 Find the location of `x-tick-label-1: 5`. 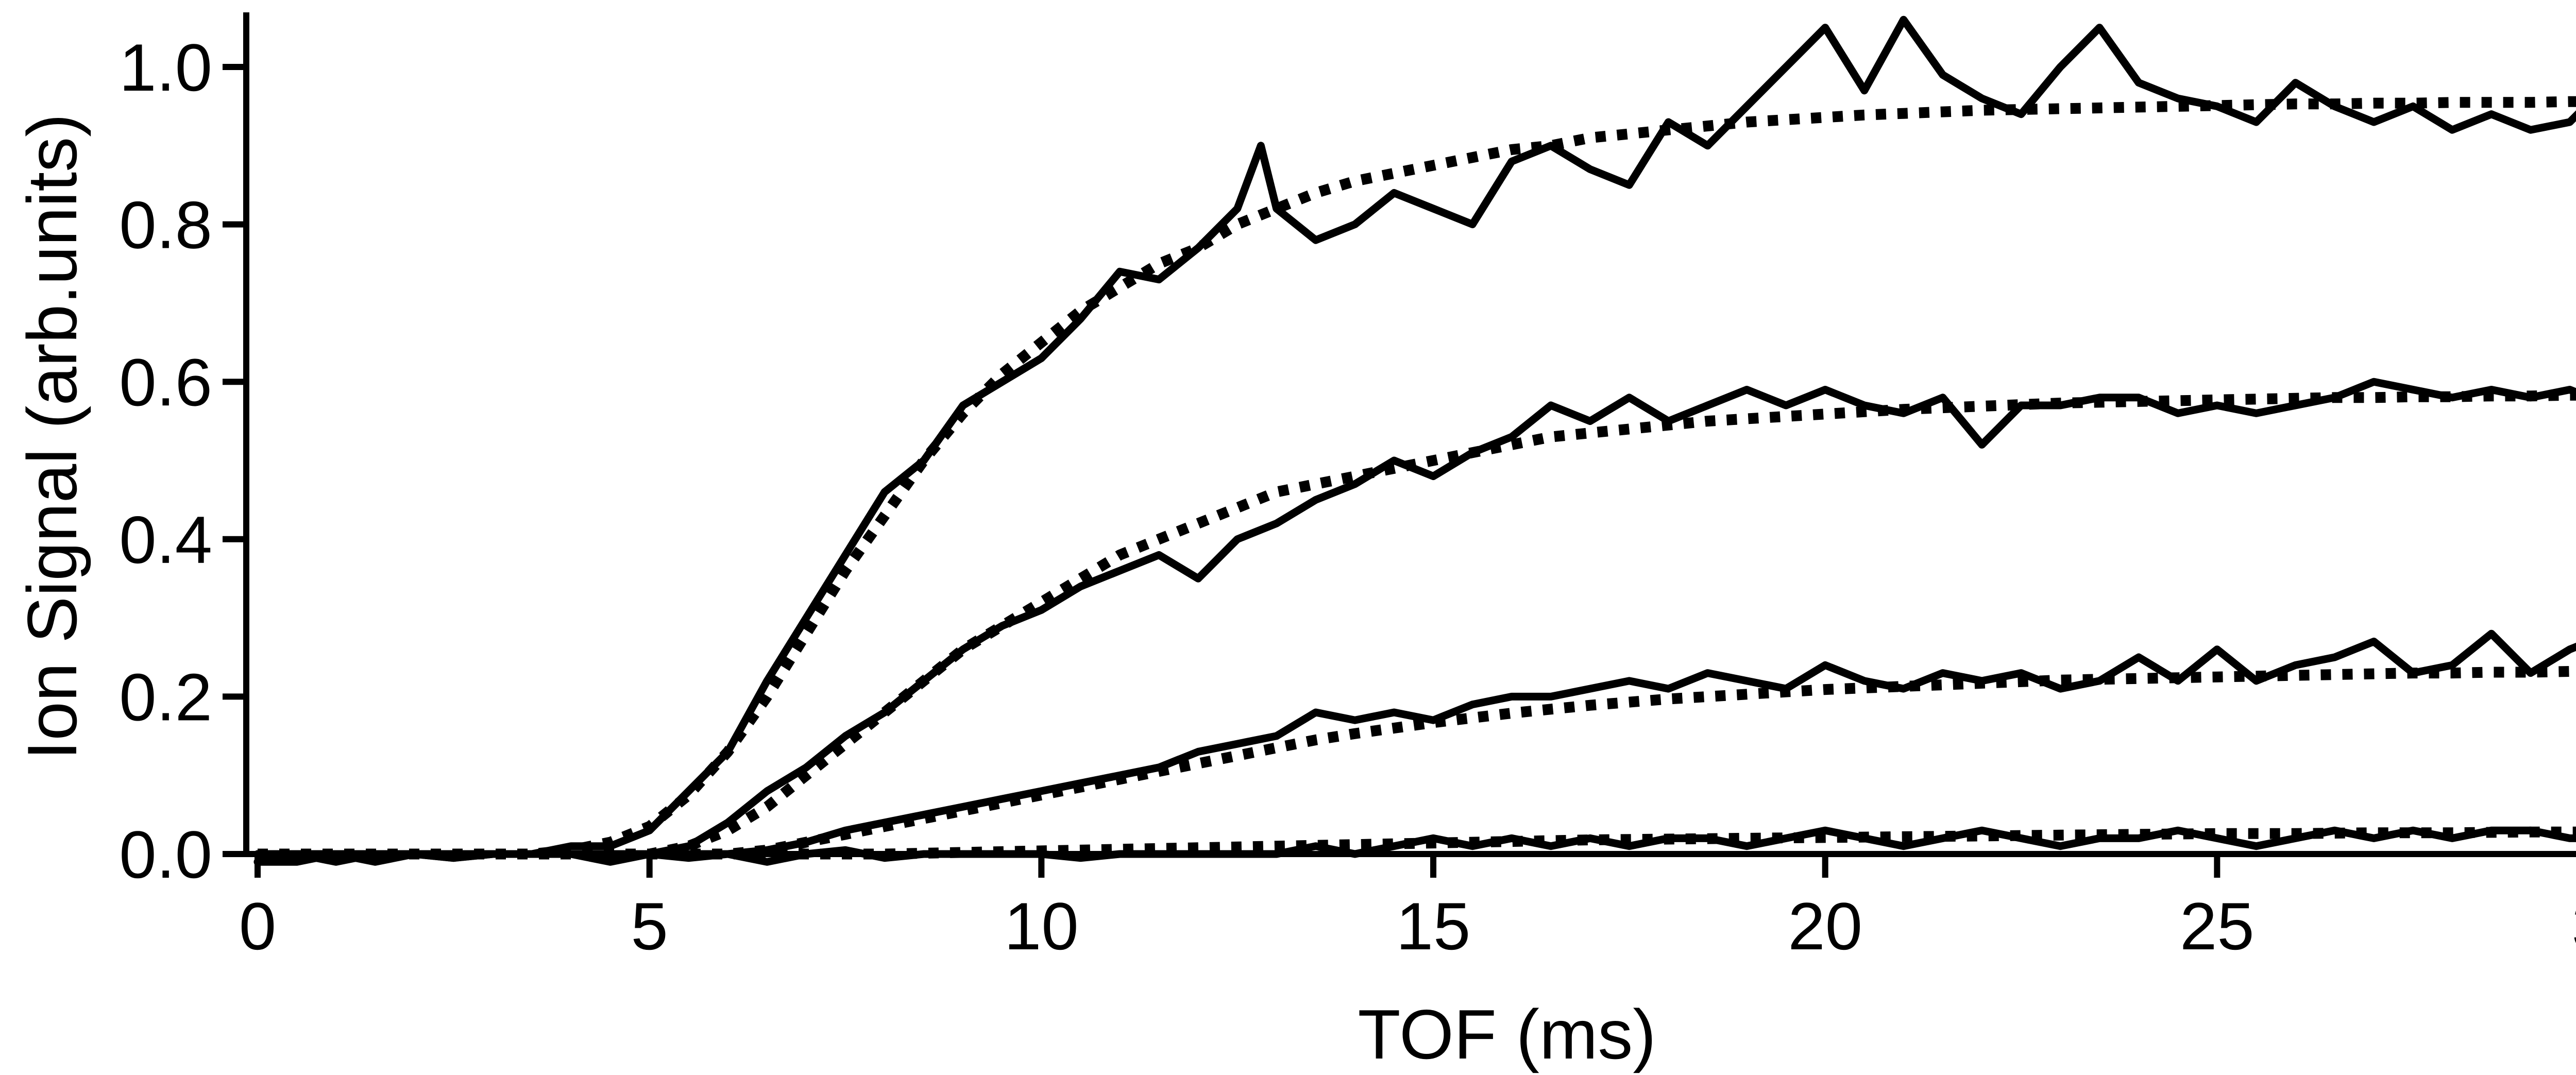

x-tick-label-1: 5 is located at coordinates (649, 926).